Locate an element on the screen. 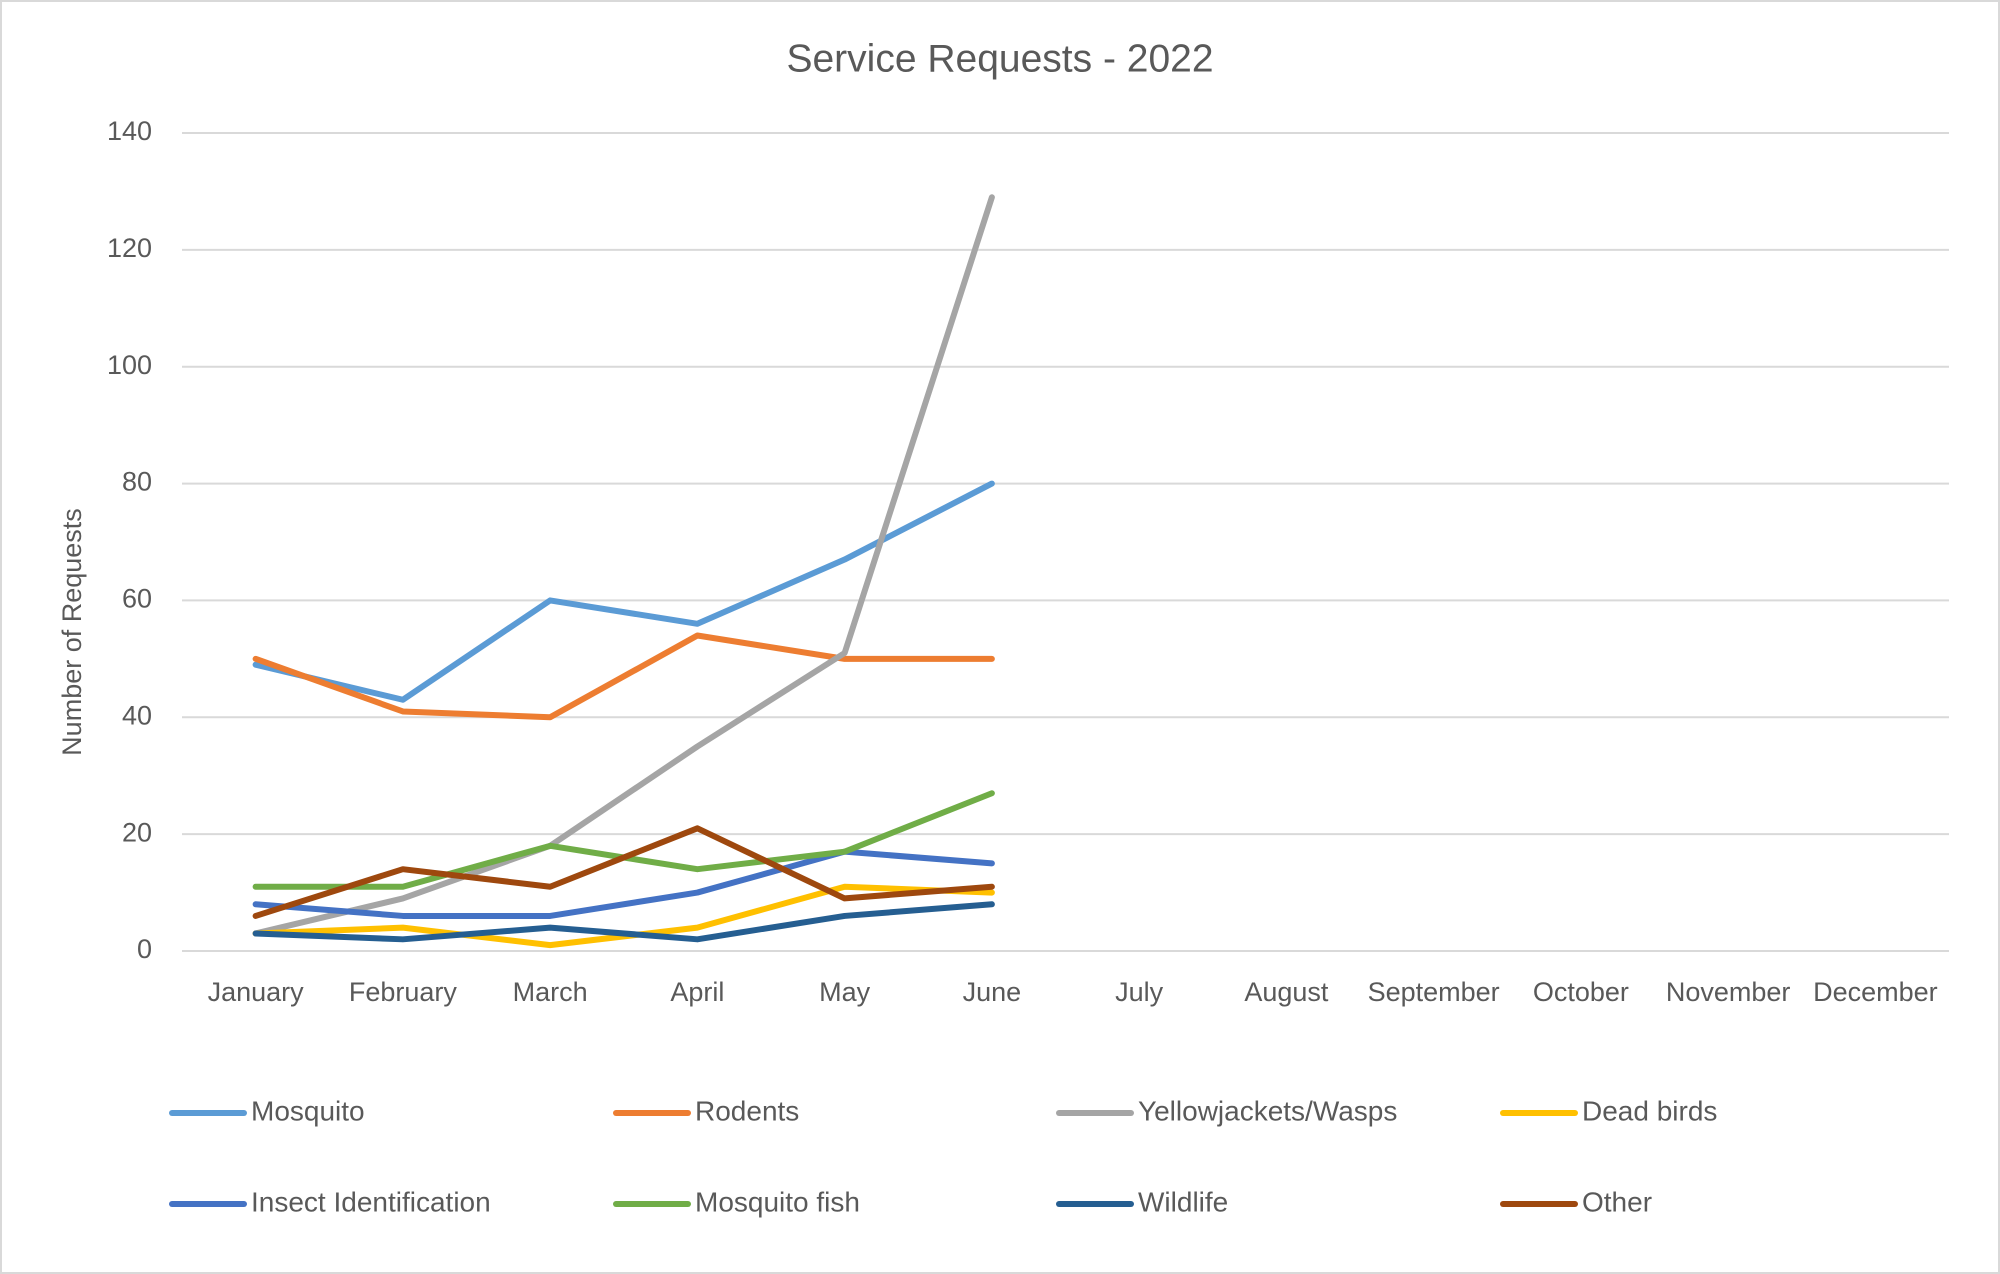 The height and width of the screenshot is (1274, 2000). x-tick-label: April is located at coordinates (697, 992).